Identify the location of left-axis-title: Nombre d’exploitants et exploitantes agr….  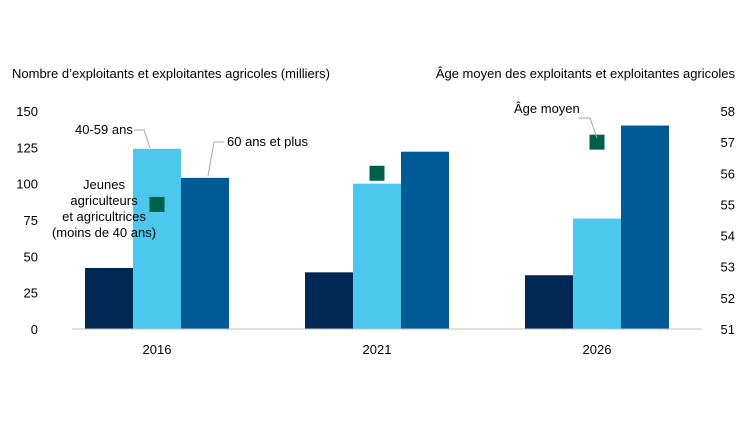
(171, 73).